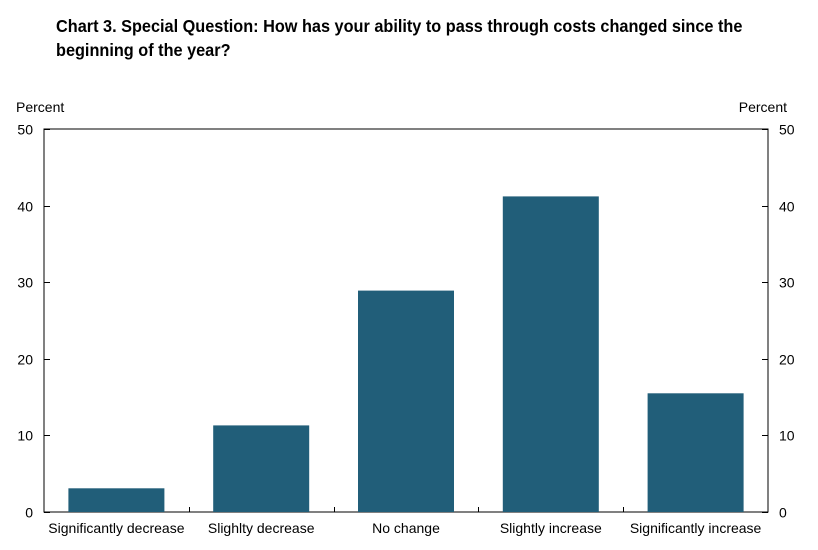 The width and height of the screenshot is (818, 550). Describe the element at coordinates (787, 436) in the screenshot. I see `y-tick-label-right: 10` at that location.